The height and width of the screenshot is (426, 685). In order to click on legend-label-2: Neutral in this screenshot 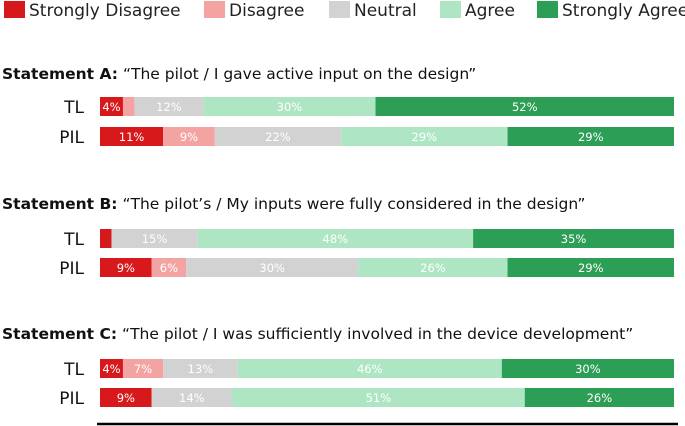, I will do `click(385, 11)`.